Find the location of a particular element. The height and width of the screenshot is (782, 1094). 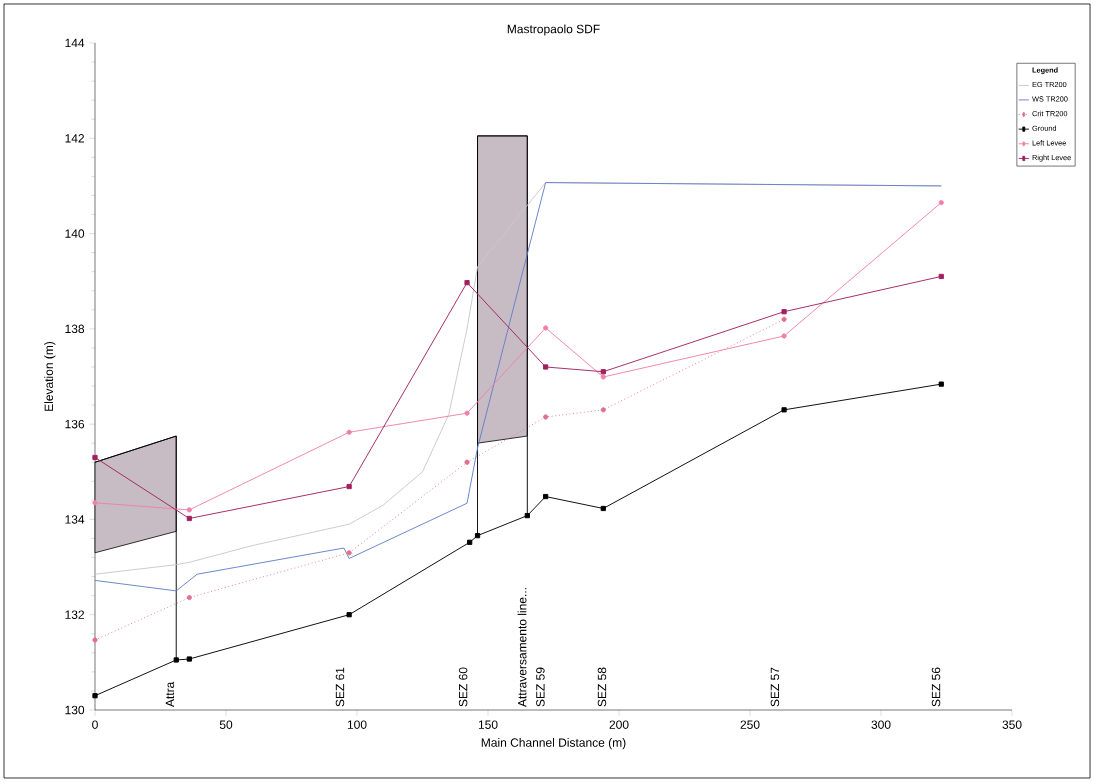

x-tick-label: 150 is located at coordinates (488, 724).